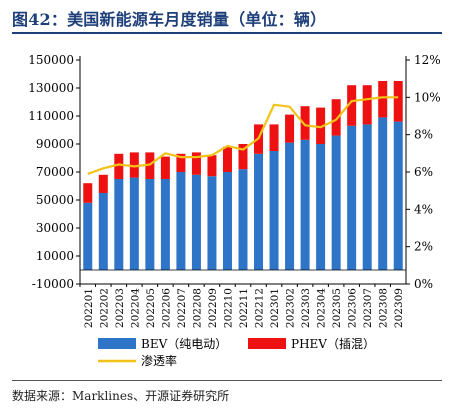  What do you see at coordinates (427, 60) in the screenshot?
I see `right-tick-label: 12%` at bounding box center [427, 60].